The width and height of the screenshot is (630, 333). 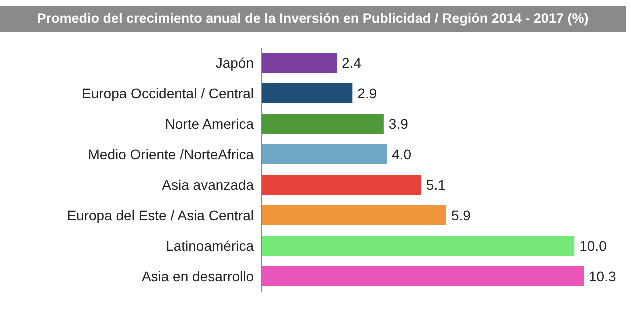 What do you see at coordinates (171, 154) in the screenshot?
I see `y-tick-label: Medio Oriente /NorteAfrica` at bounding box center [171, 154].